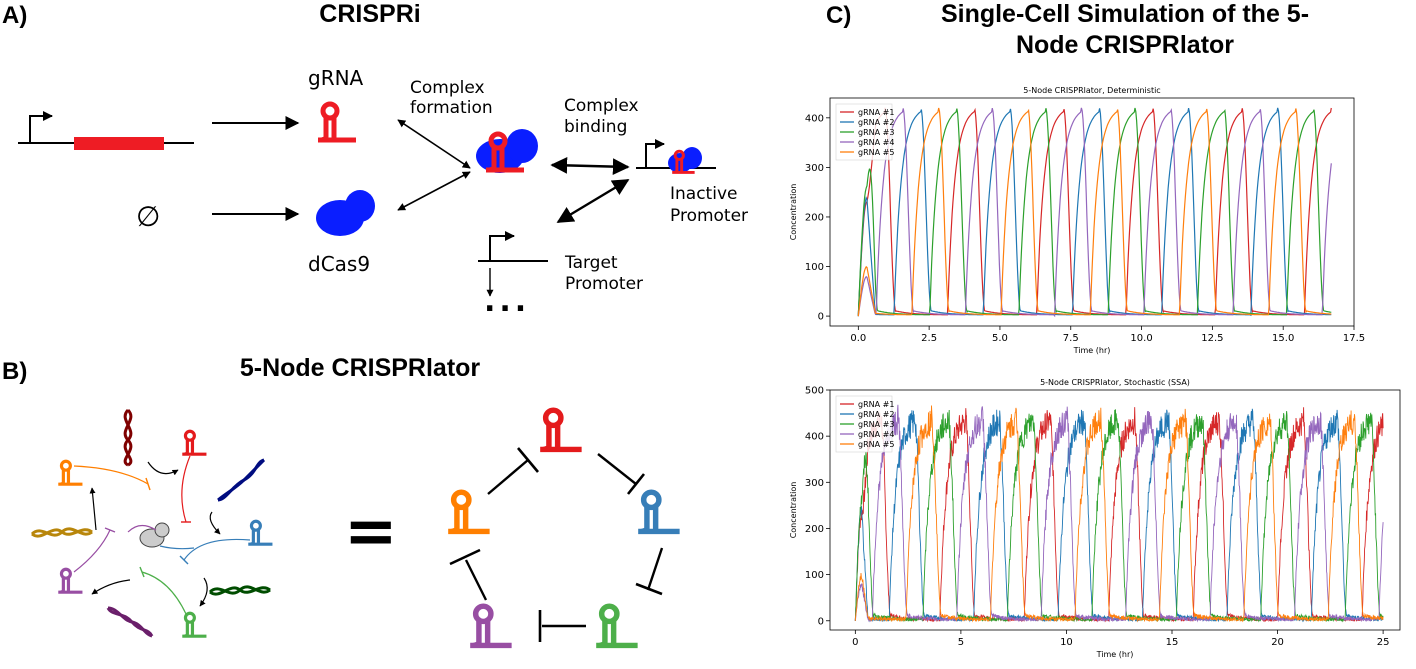 This screenshot has height=669, width=1416. I want to click on plot-area, so click(1092, 212).